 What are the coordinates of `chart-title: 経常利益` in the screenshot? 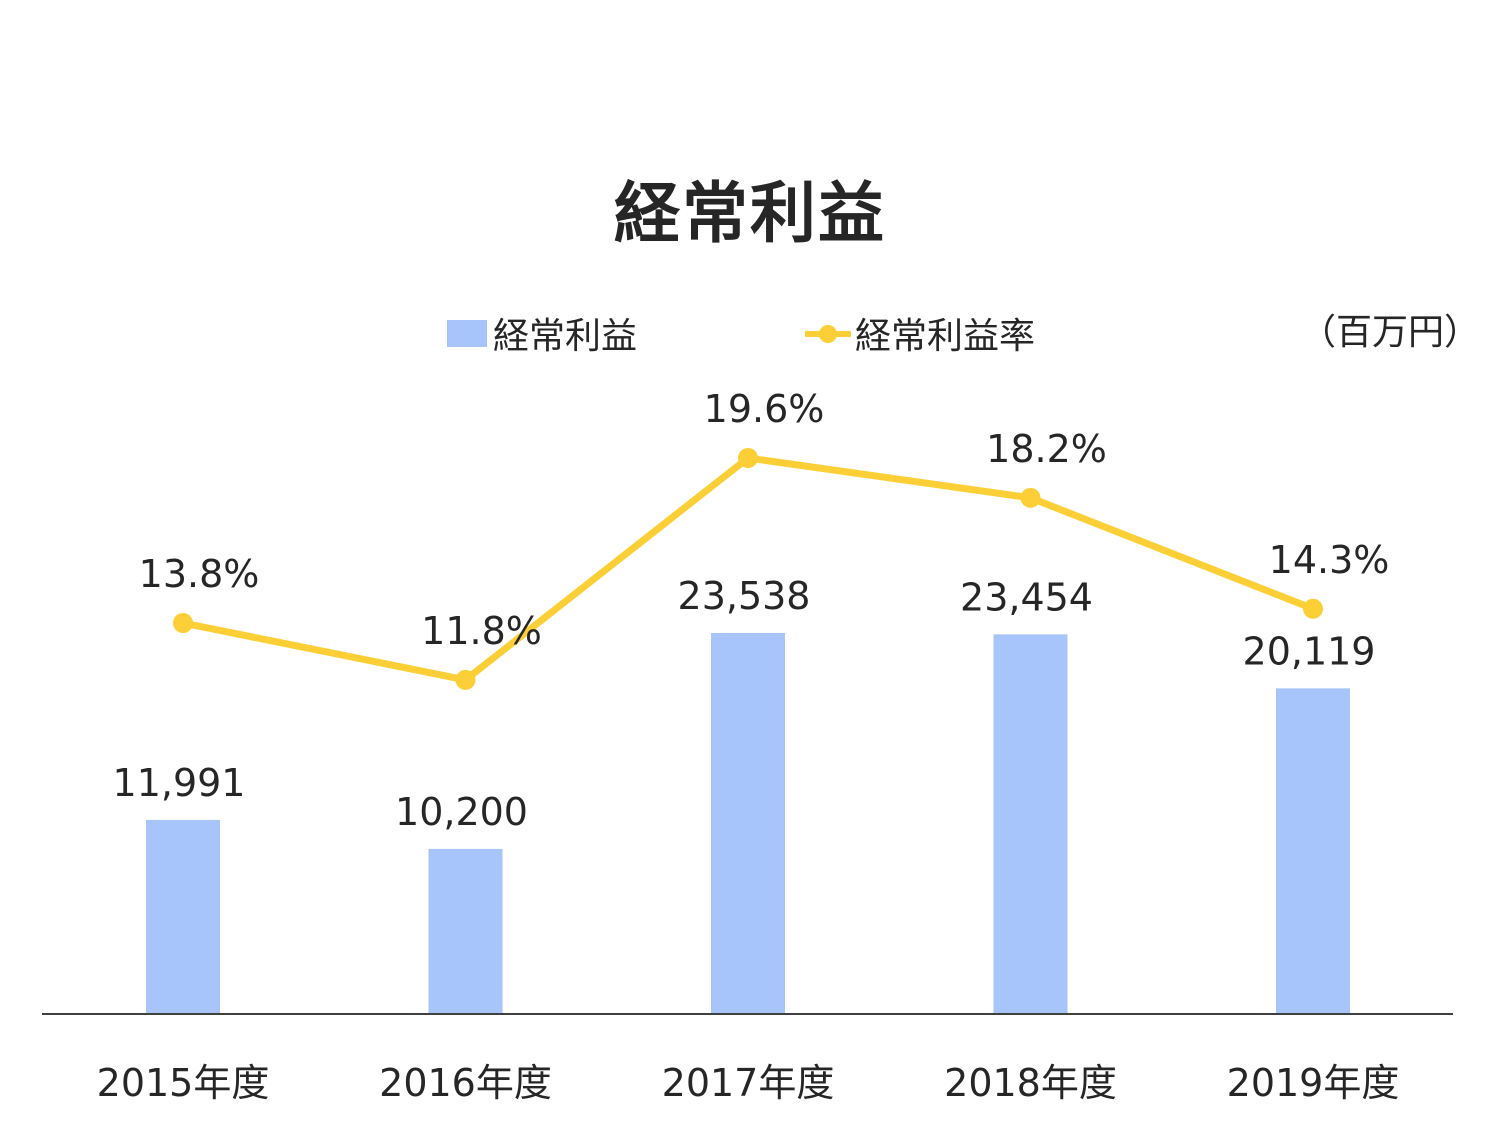 It's located at (750, 213).